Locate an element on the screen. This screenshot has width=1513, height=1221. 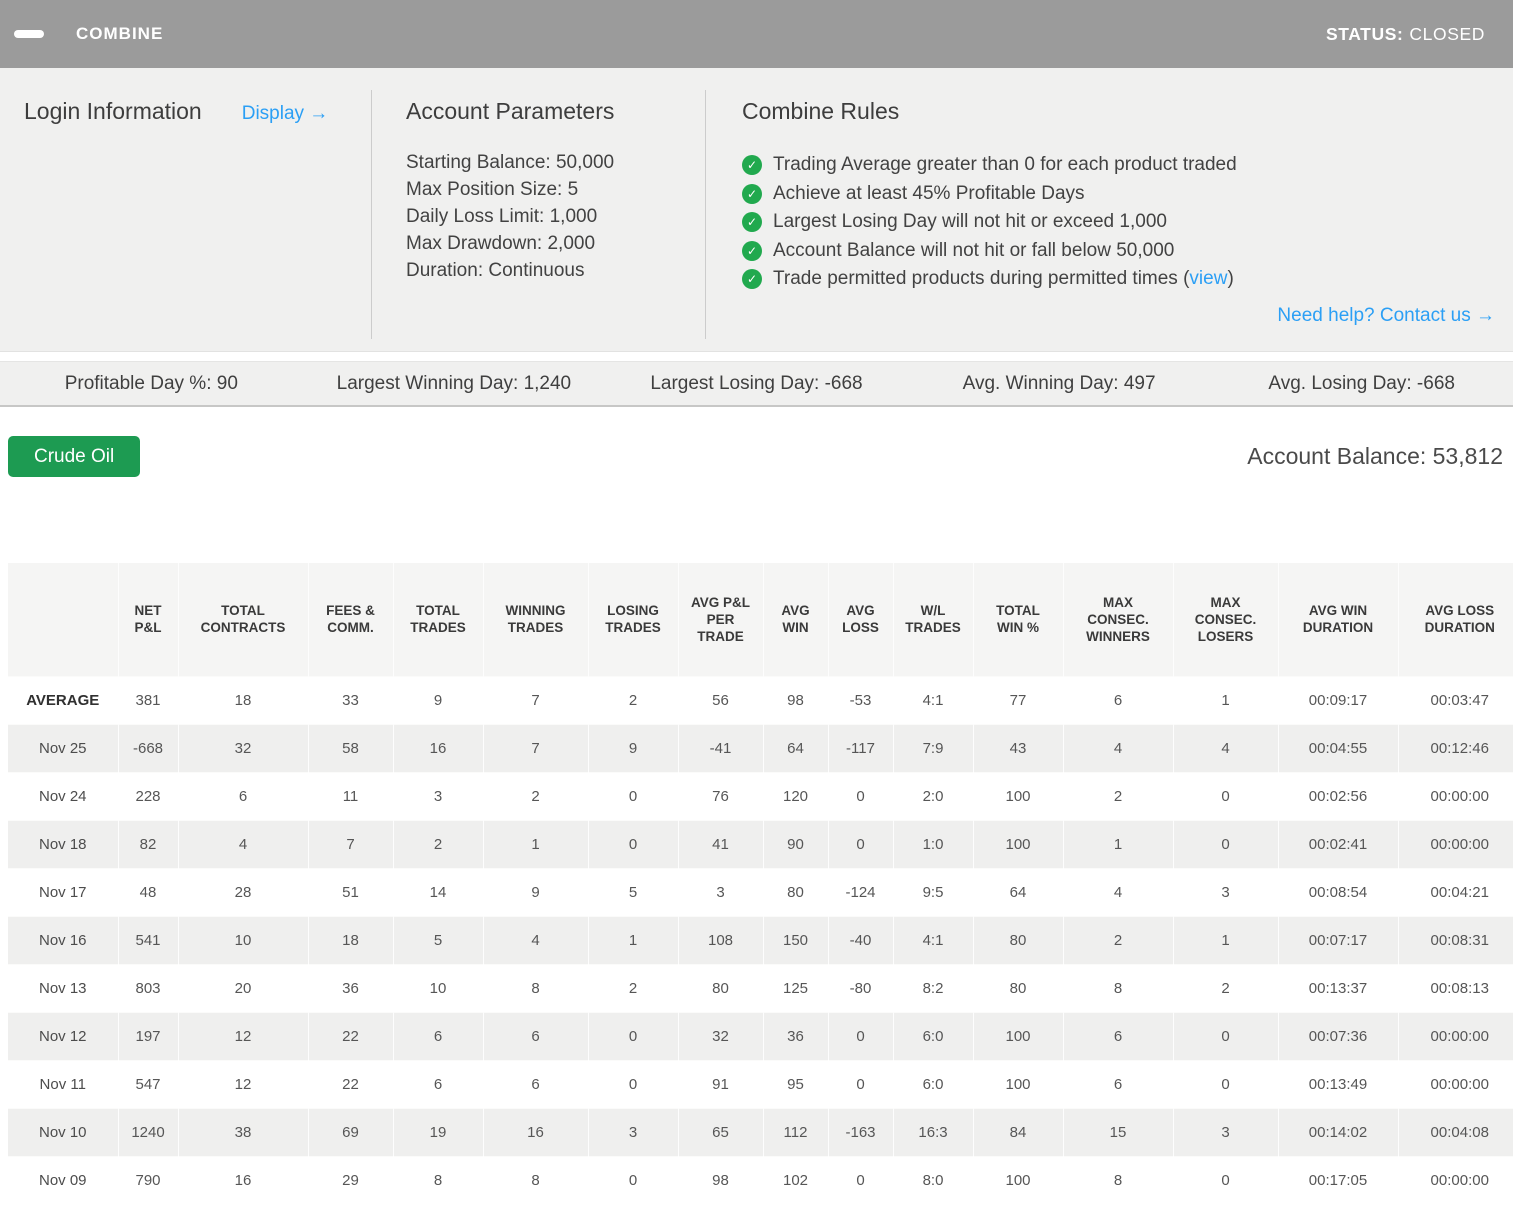
table-cell: 41 is located at coordinates (720, 844).